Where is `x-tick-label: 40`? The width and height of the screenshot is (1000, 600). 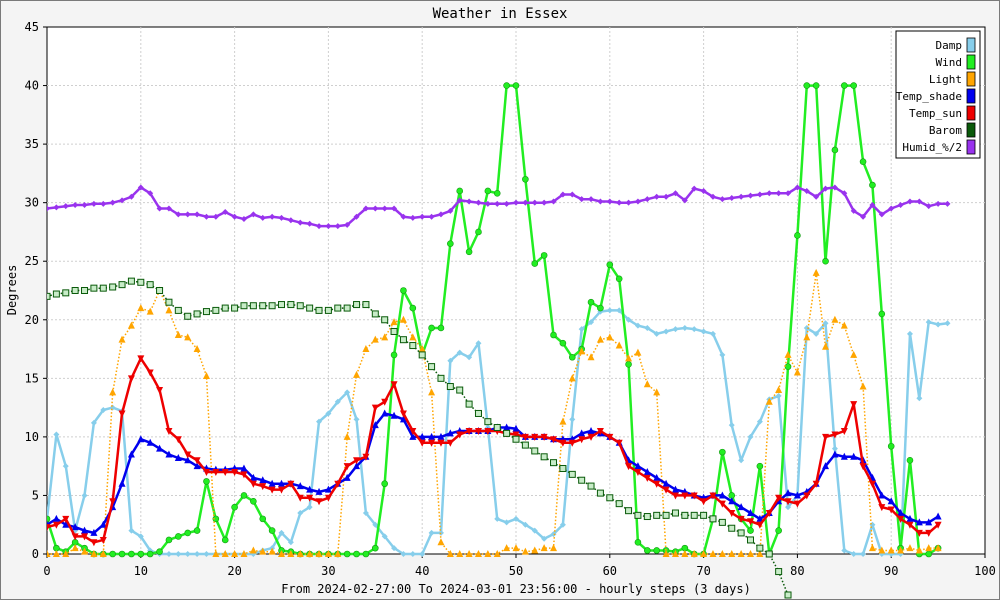
x-tick-label: 40 is located at coordinates (422, 571).